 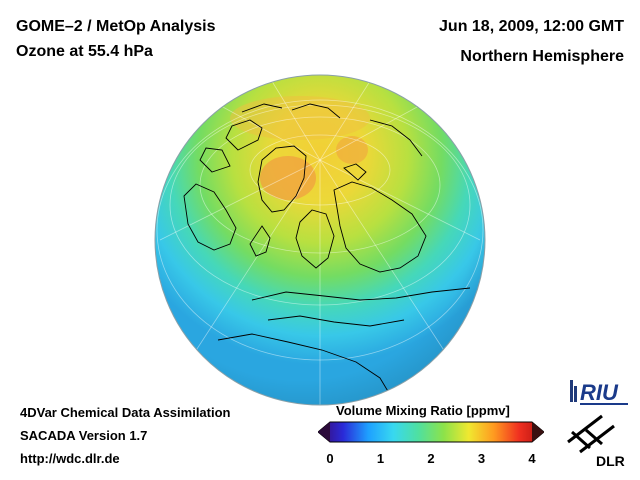 I want to click on colorbar-tick-label: 2, so click(x=431, y=458).